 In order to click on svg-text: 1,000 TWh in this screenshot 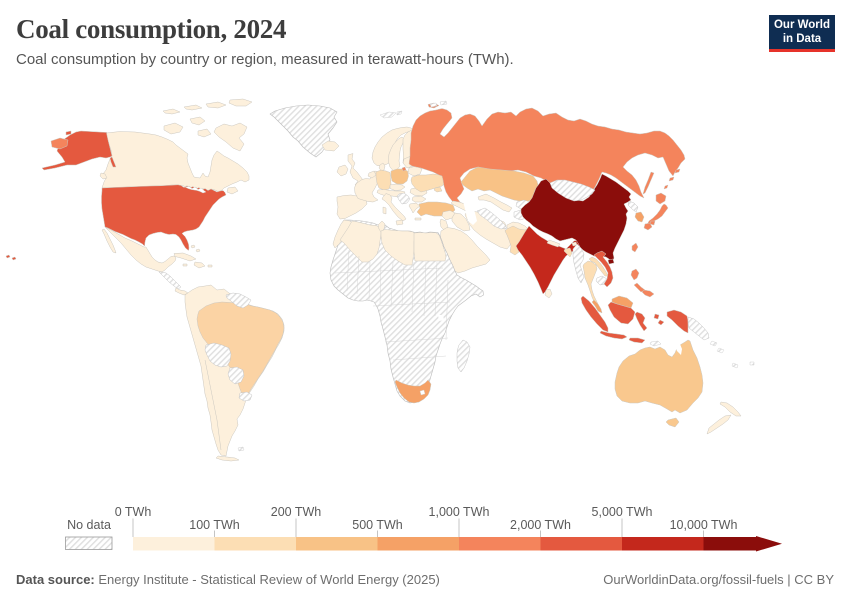, I will do `click(459, 512)`.